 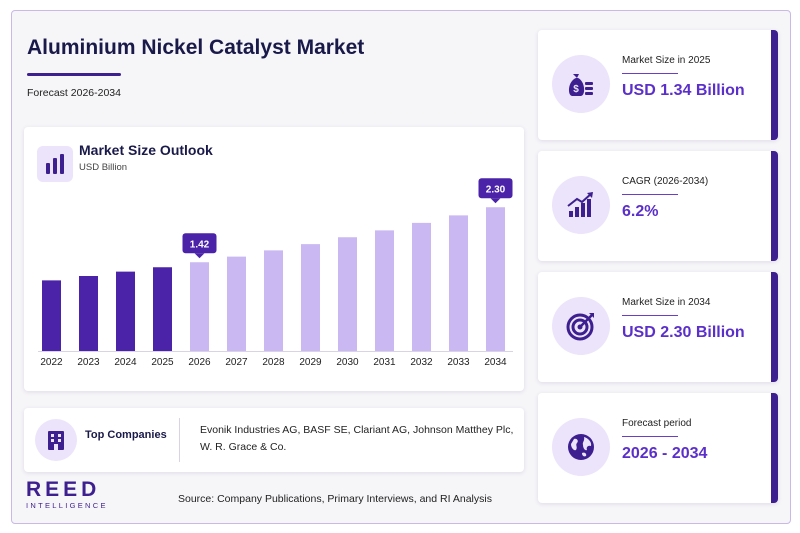 I want to click on bar-2032, so click(x=421, y=286).